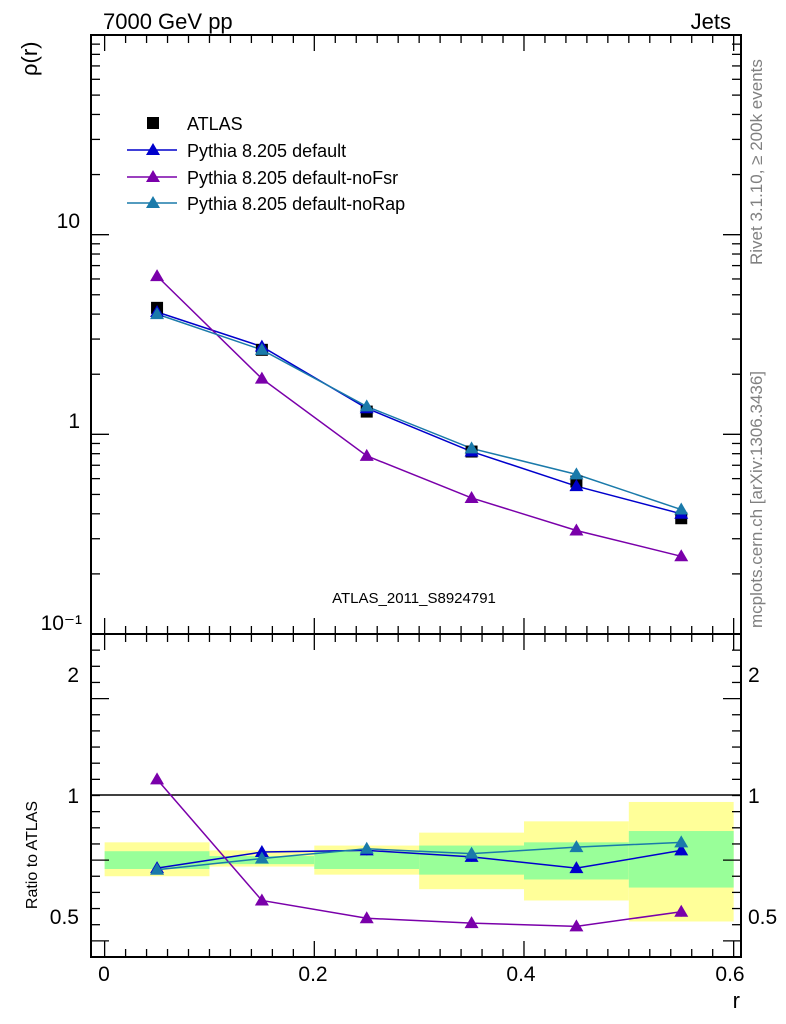 The image size is (786, 1024). Describe the element at coordinates (296, 204) in the screenshot. I see `legend-label-norap: Pythia 8.205 default-noRap` at that location.